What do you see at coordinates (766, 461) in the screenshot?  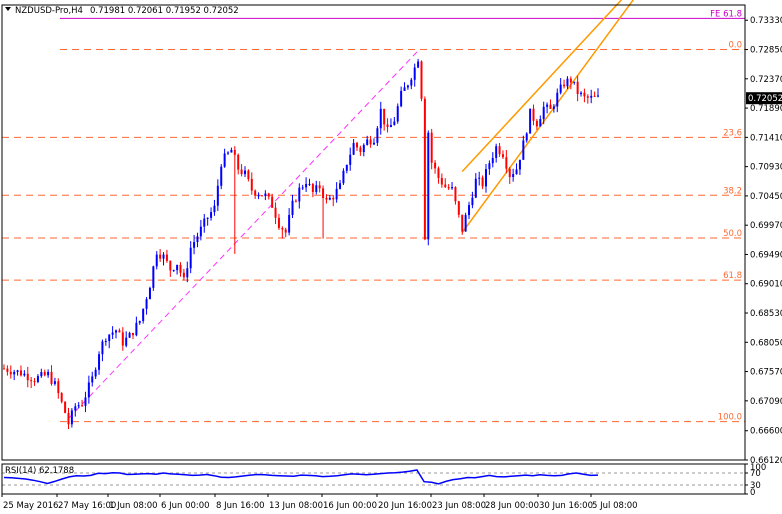 I see `y-tick-label: 0.66120` at bounding box center [766, 461].